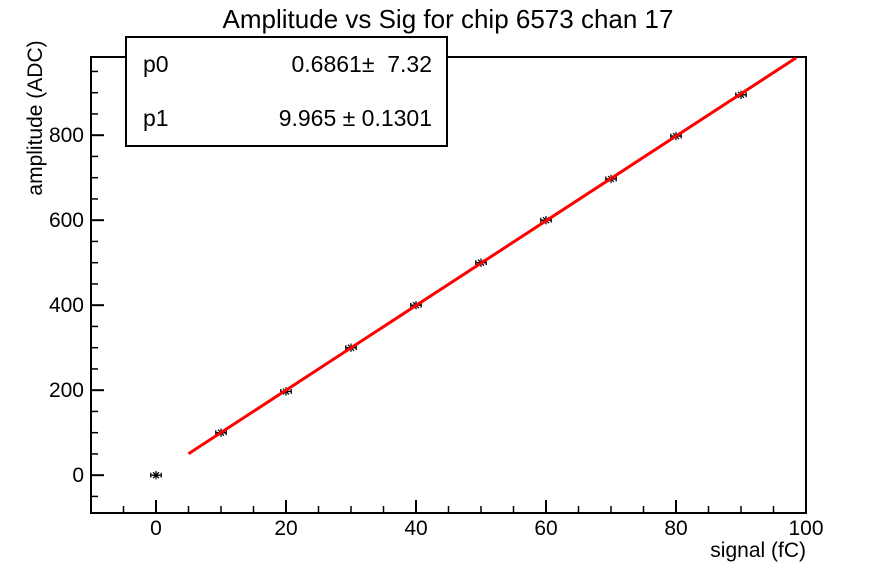 Image resolution: width=896 pixels, height=572 pixels. What do you see at coordinates (156, 528) in the screenshot?
I see `x-tick-label: 0` at bounding box center [156, 528].